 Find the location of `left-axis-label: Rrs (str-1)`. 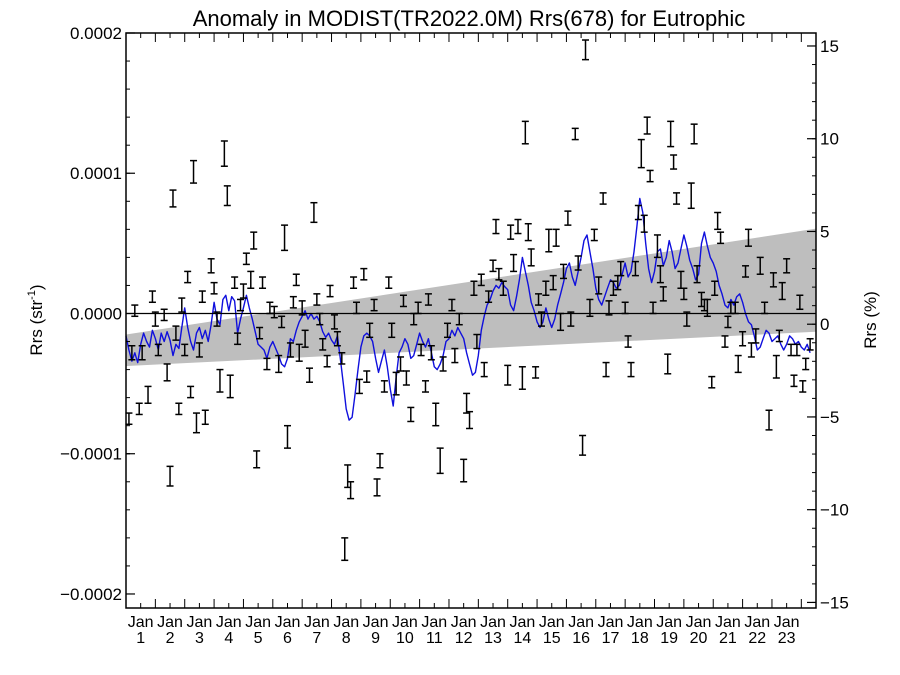

left-axis-label: Rrs (str-1) is located at coordinates (36, 319).